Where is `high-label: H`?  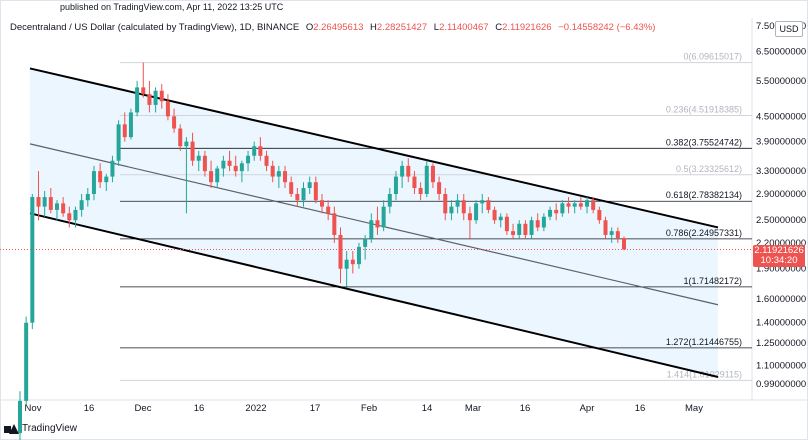
high-label: H is located at coordinates (373, 27).